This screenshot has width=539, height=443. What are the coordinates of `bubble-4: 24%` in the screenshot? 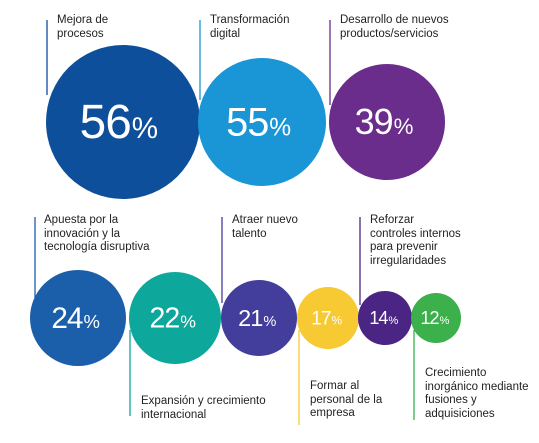 It's located at (78, 291).